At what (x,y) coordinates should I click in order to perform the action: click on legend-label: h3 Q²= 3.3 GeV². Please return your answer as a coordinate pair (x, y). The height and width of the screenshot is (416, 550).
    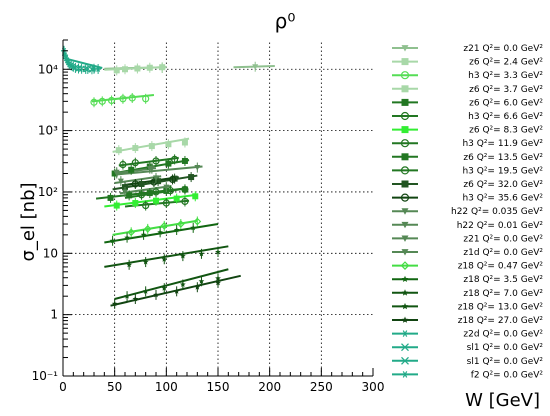
    Looking at the image, I should click on (505, 76).